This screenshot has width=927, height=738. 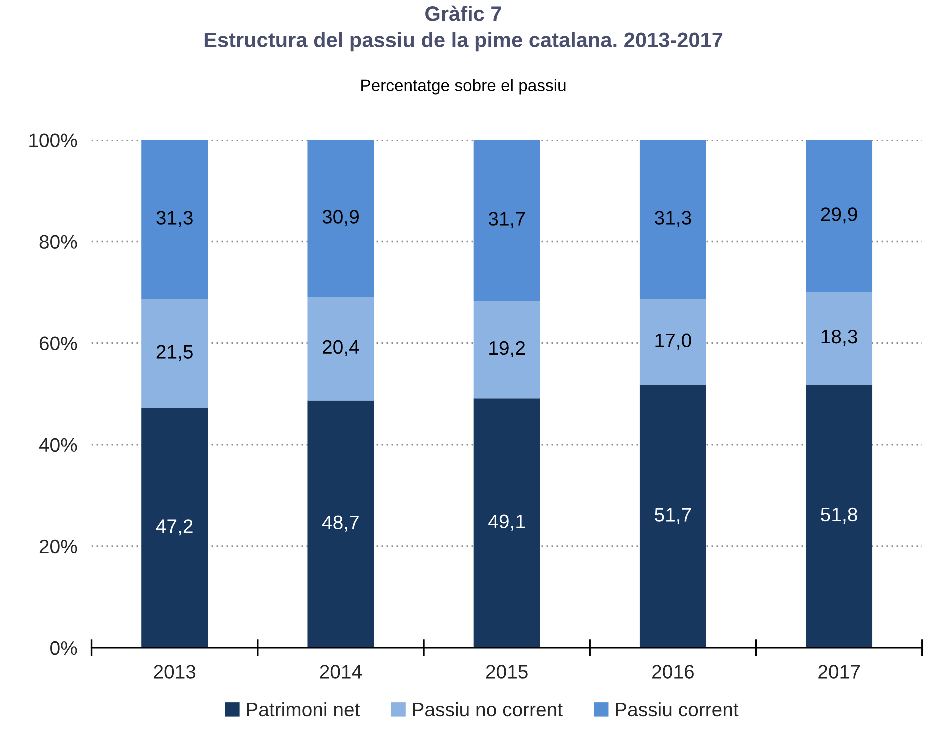 I want to click on data-label: 21,5, so click(x=174, y=353).